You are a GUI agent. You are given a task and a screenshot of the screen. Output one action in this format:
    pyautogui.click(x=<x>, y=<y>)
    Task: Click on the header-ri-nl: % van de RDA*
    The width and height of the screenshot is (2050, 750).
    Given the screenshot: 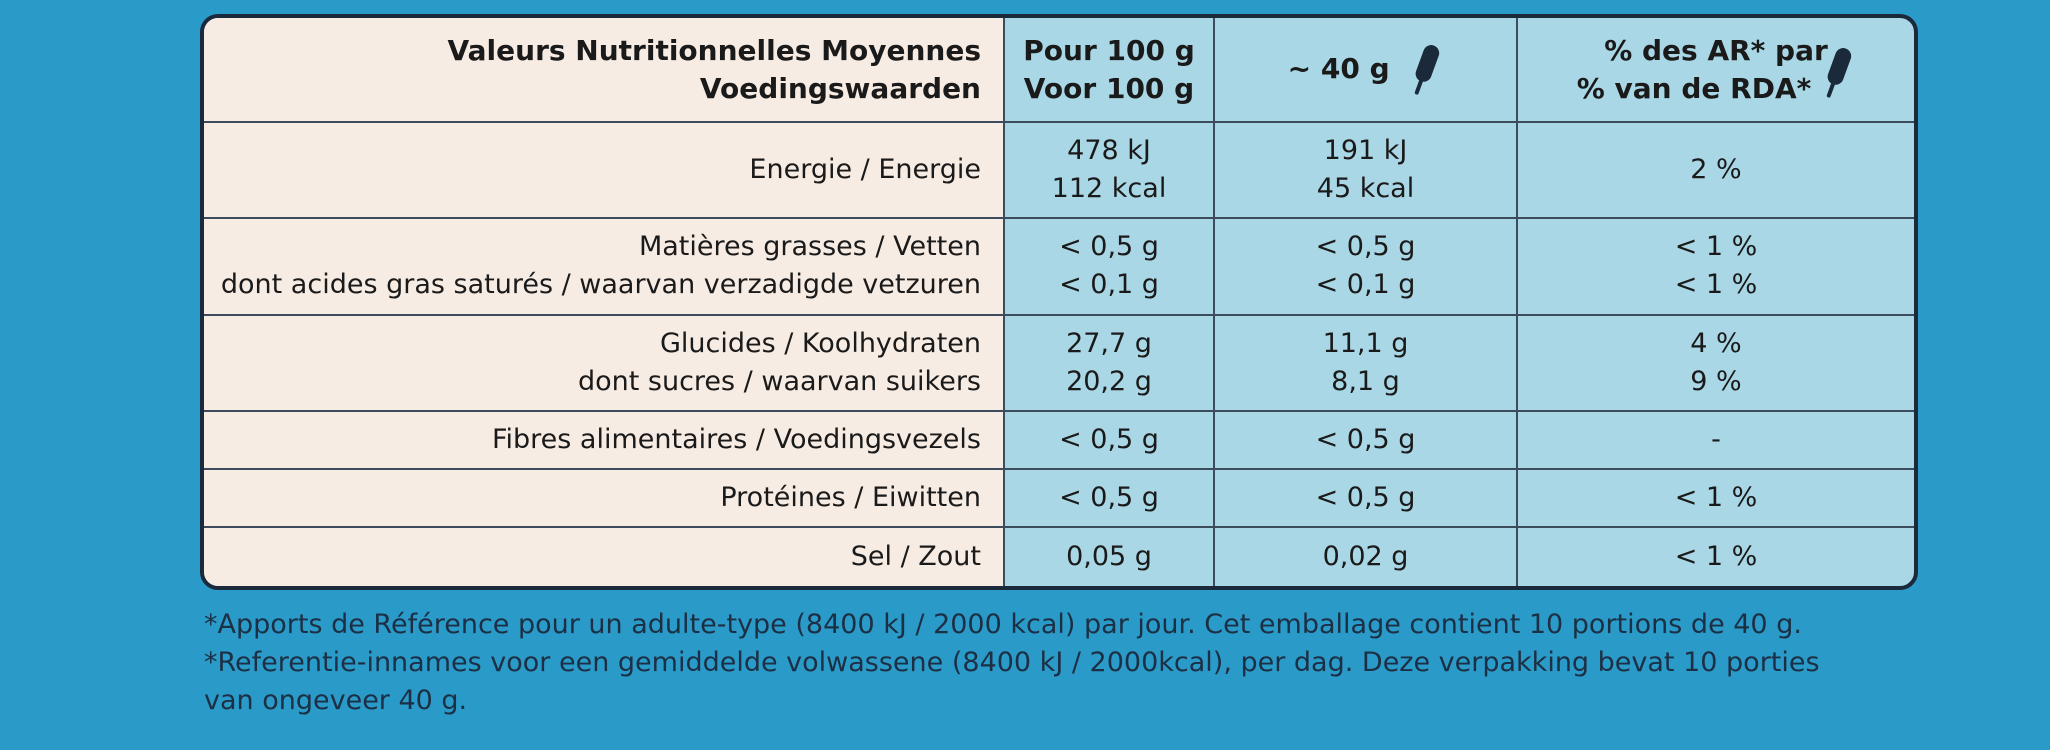 What is the action you would take?
    pyautogui.click(x=1716, y=77)
    